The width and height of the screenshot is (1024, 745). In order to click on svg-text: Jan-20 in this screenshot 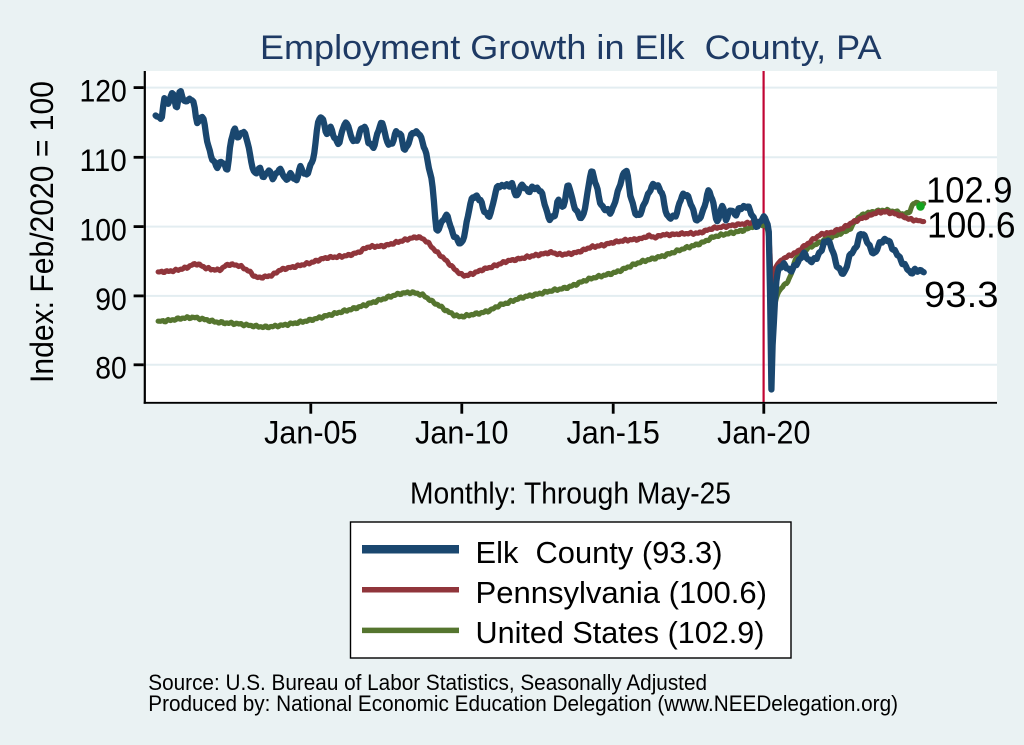, I will do `click(763, 433)`.